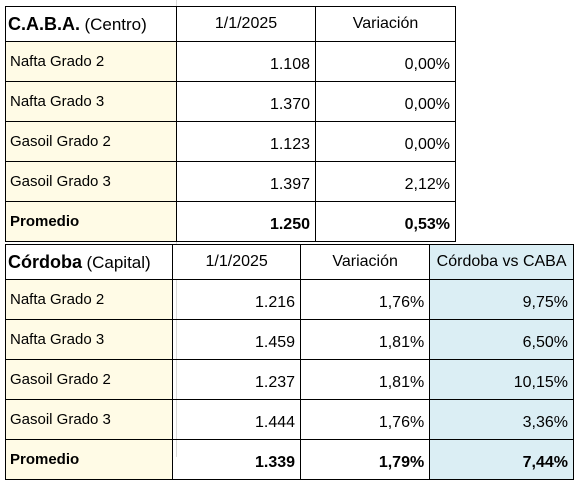 The image size is (574, 480). I want to click on cordoba-city-name: Córdoba, so click(45, 261).